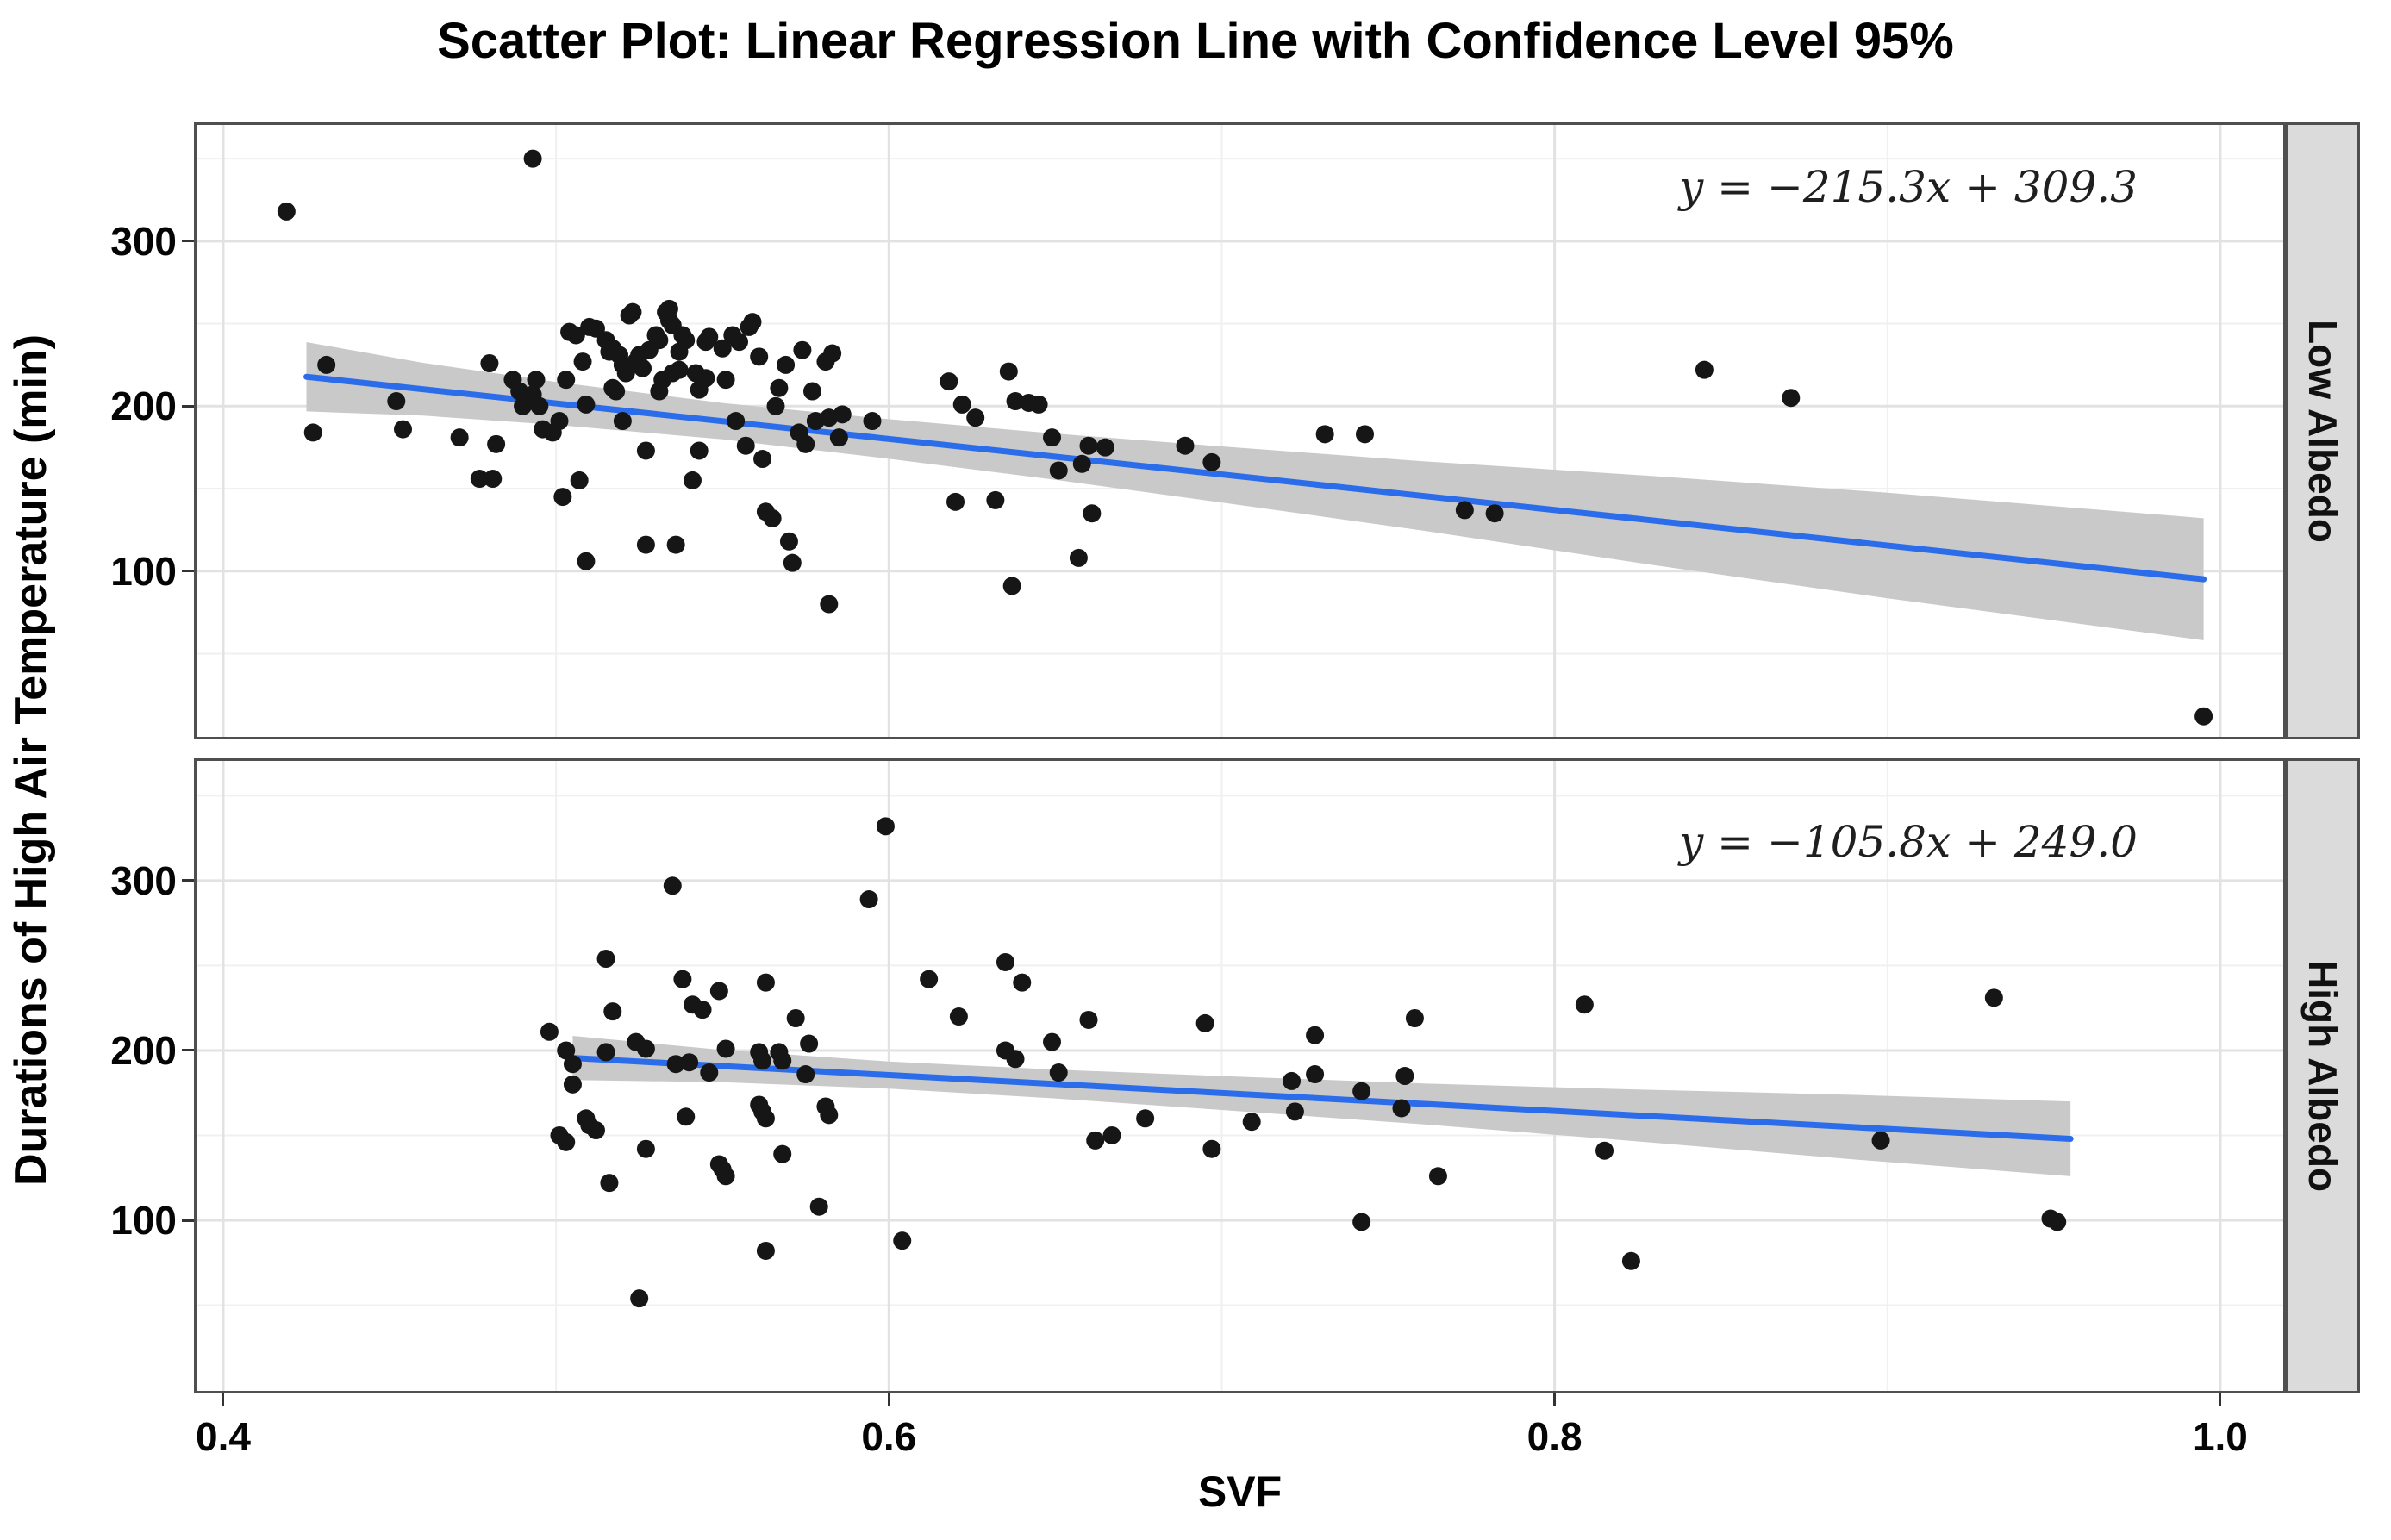 Image resolution: width=2391 pixels, height=1540 pixels. What do you see at coordinates (143, 1220) in the screenshot?
I see `y-tick-label: 100` at bounding box center [143, 1220].